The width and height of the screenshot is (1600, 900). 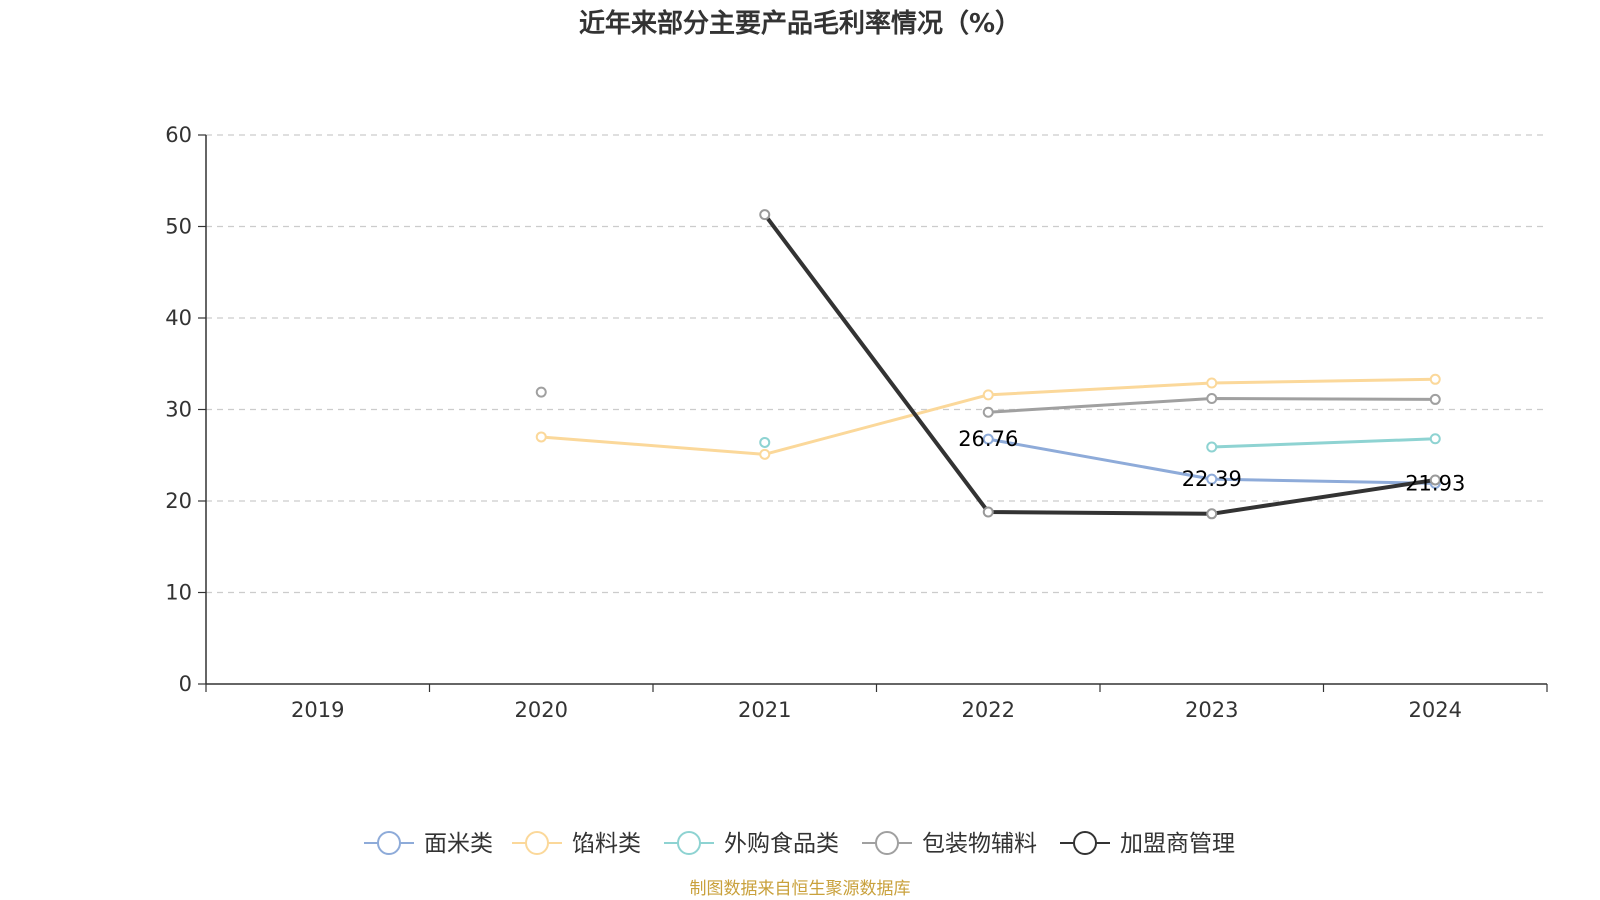 I want to click on series-3-point-2024, so click(x=1435, y=439).